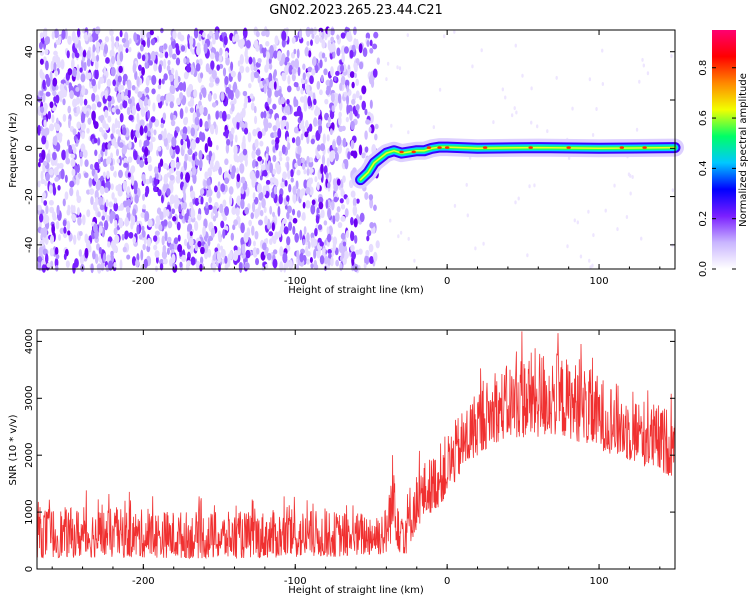  Describe the element at coordinates (447, 147) in the screenshot. I see `track-peak-dot` at that location.